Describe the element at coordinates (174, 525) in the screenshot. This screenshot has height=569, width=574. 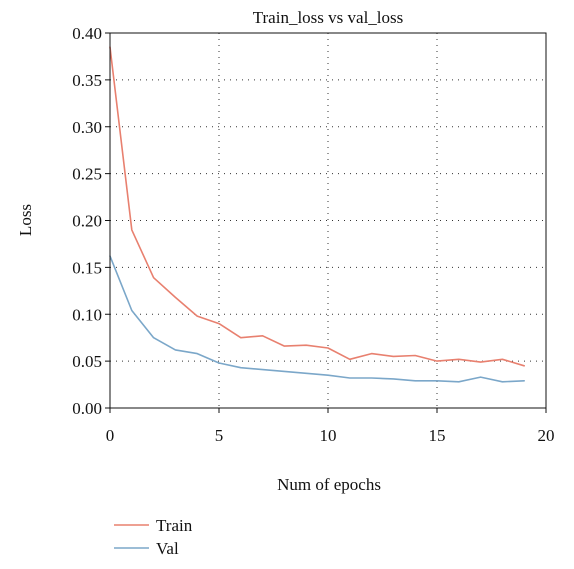
I see `legend-label-train: Train` at that location.